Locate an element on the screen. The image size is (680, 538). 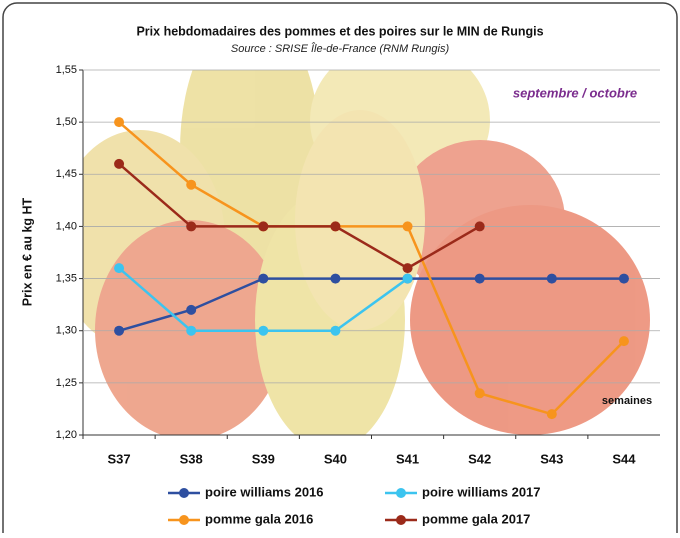
x-tick-label: S44 is located at coordinates (624, 458).